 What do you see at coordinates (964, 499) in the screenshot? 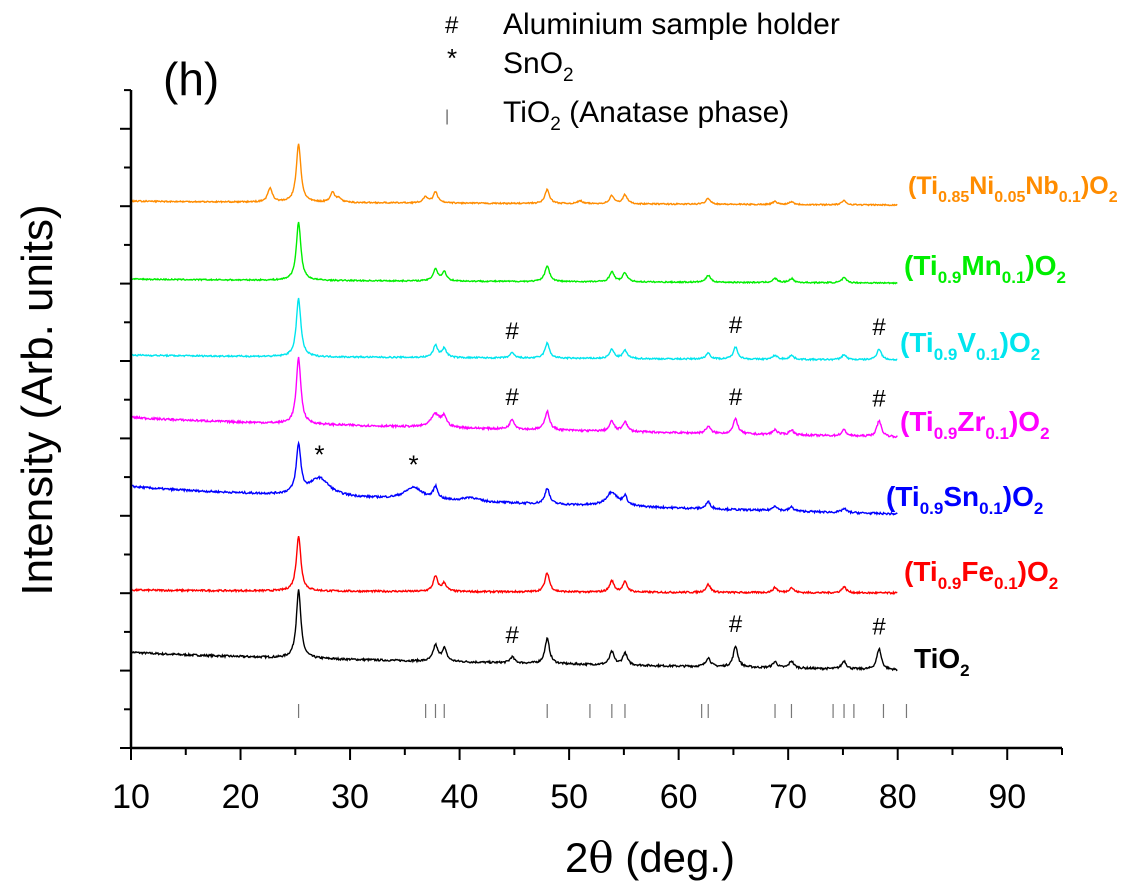
I see `series-label-2: (Ti0.9Sn0.1)O2` at bounding box center [964, 499].